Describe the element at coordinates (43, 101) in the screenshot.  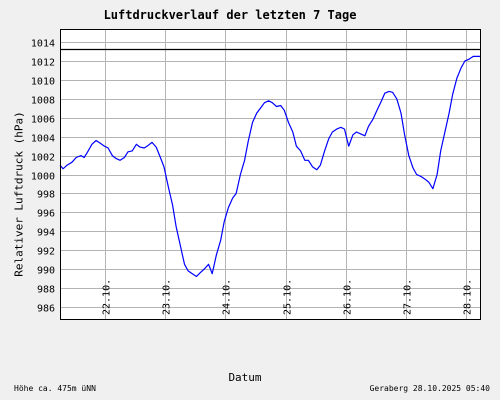
I see `y-tick-label: 1008` at that location.